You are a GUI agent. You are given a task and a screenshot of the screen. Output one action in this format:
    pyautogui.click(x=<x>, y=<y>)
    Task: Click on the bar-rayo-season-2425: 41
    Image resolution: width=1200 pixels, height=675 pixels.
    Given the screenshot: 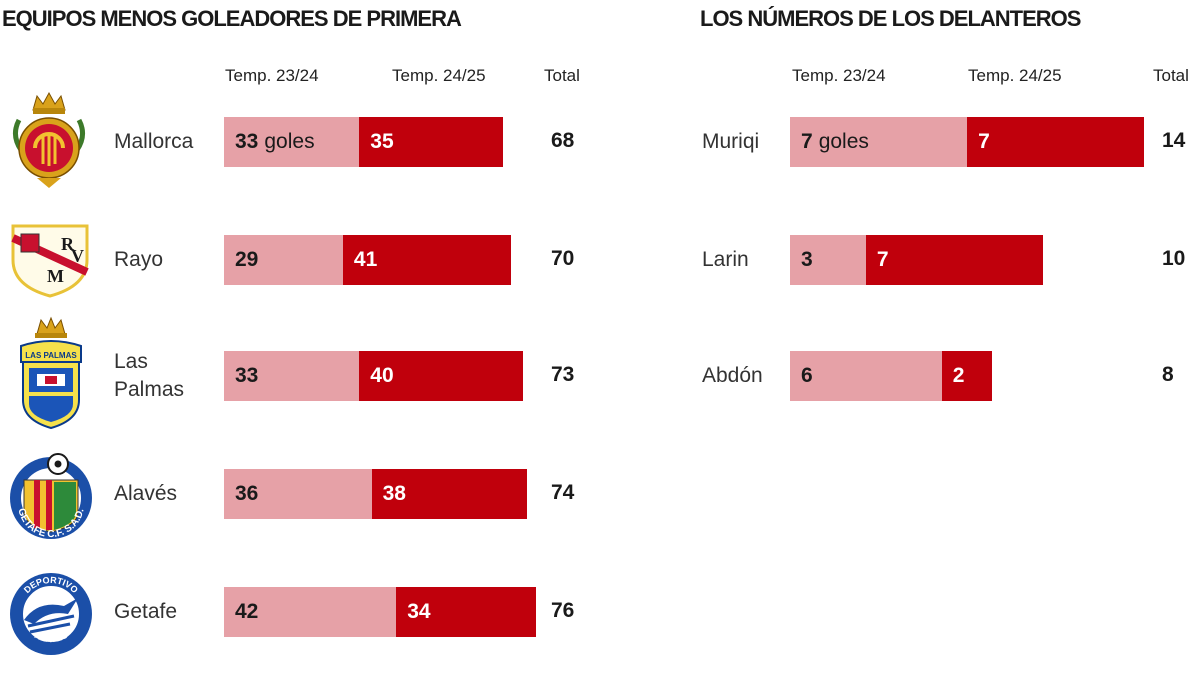 What is the action you would take?
    pyautogui.click(x=426, y=260)
    